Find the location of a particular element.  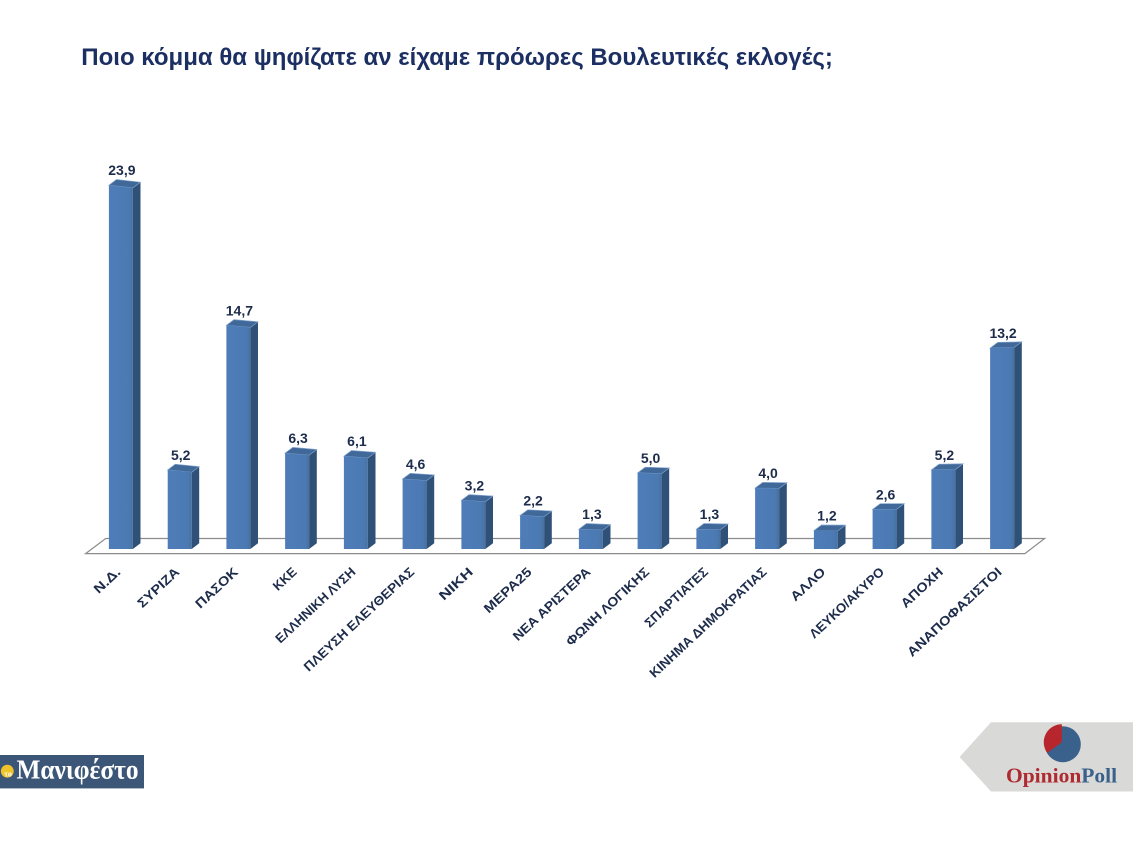

svg-text: 5,0 is located at coordinates (651, 458).